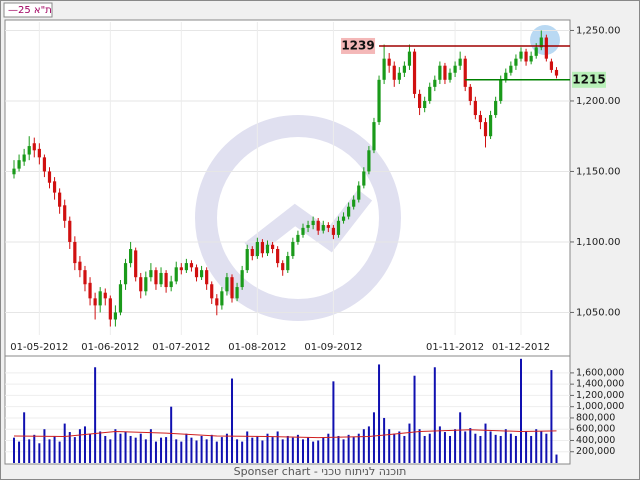 Image resolution: width=640 pixels, height=484 pixels. Describe the element at coordinates (598, 312) in the screenshot. I see `y-tick-label: 1,050.00` at that location.